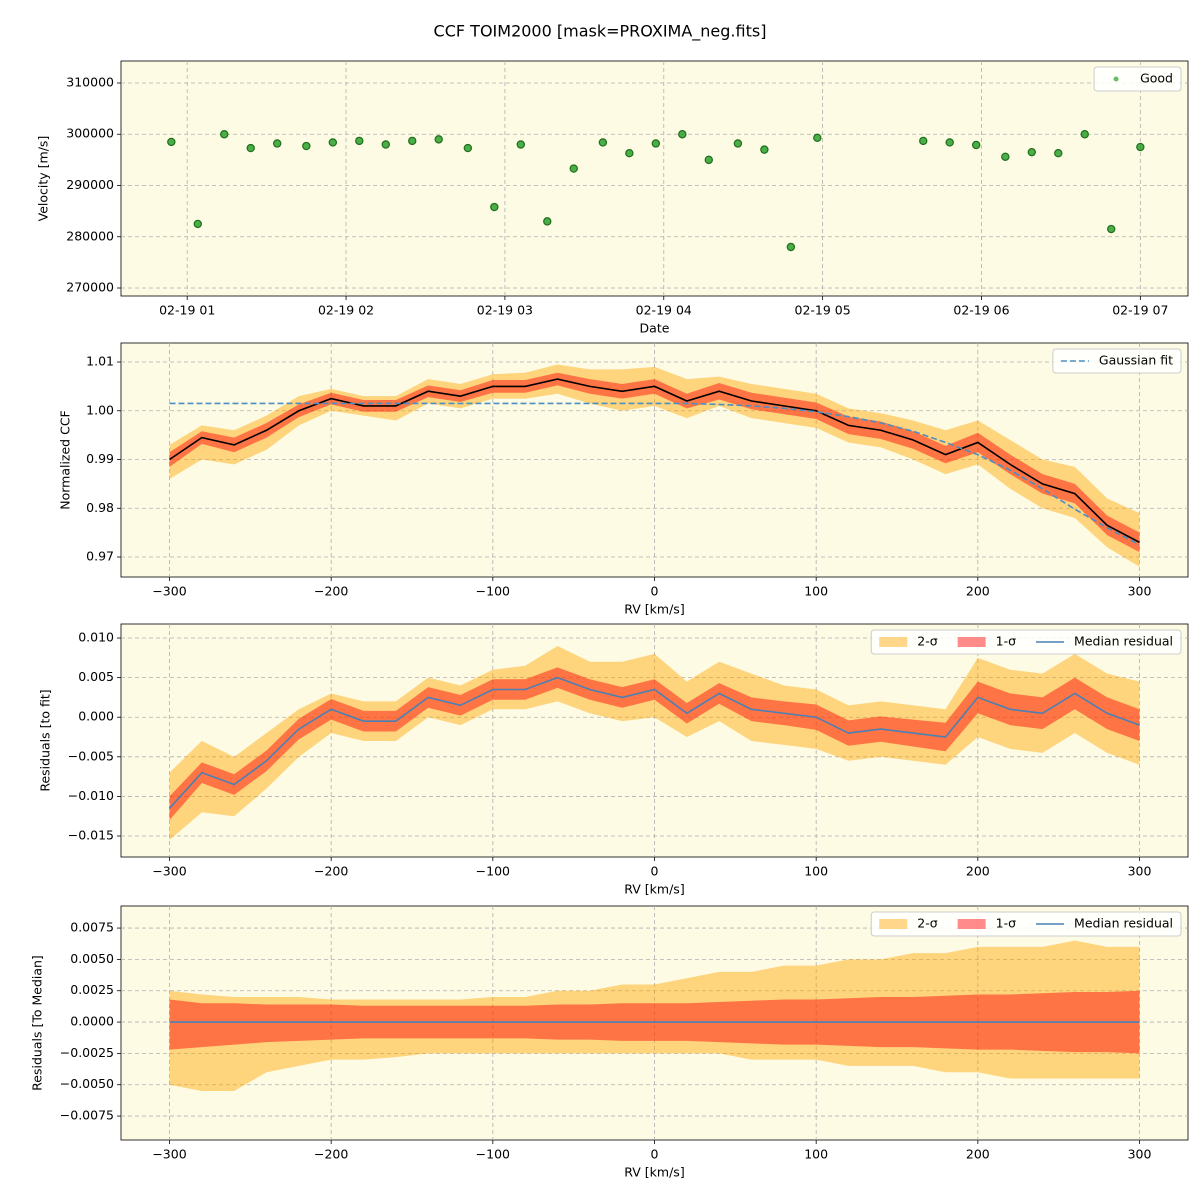 The height and width of the screenshot is (1200, 1200). What do you see at coordinates (823, 310) in the screenshot?
I see `x-tick-label: 02-19 05` at bounding box center [823, 310].